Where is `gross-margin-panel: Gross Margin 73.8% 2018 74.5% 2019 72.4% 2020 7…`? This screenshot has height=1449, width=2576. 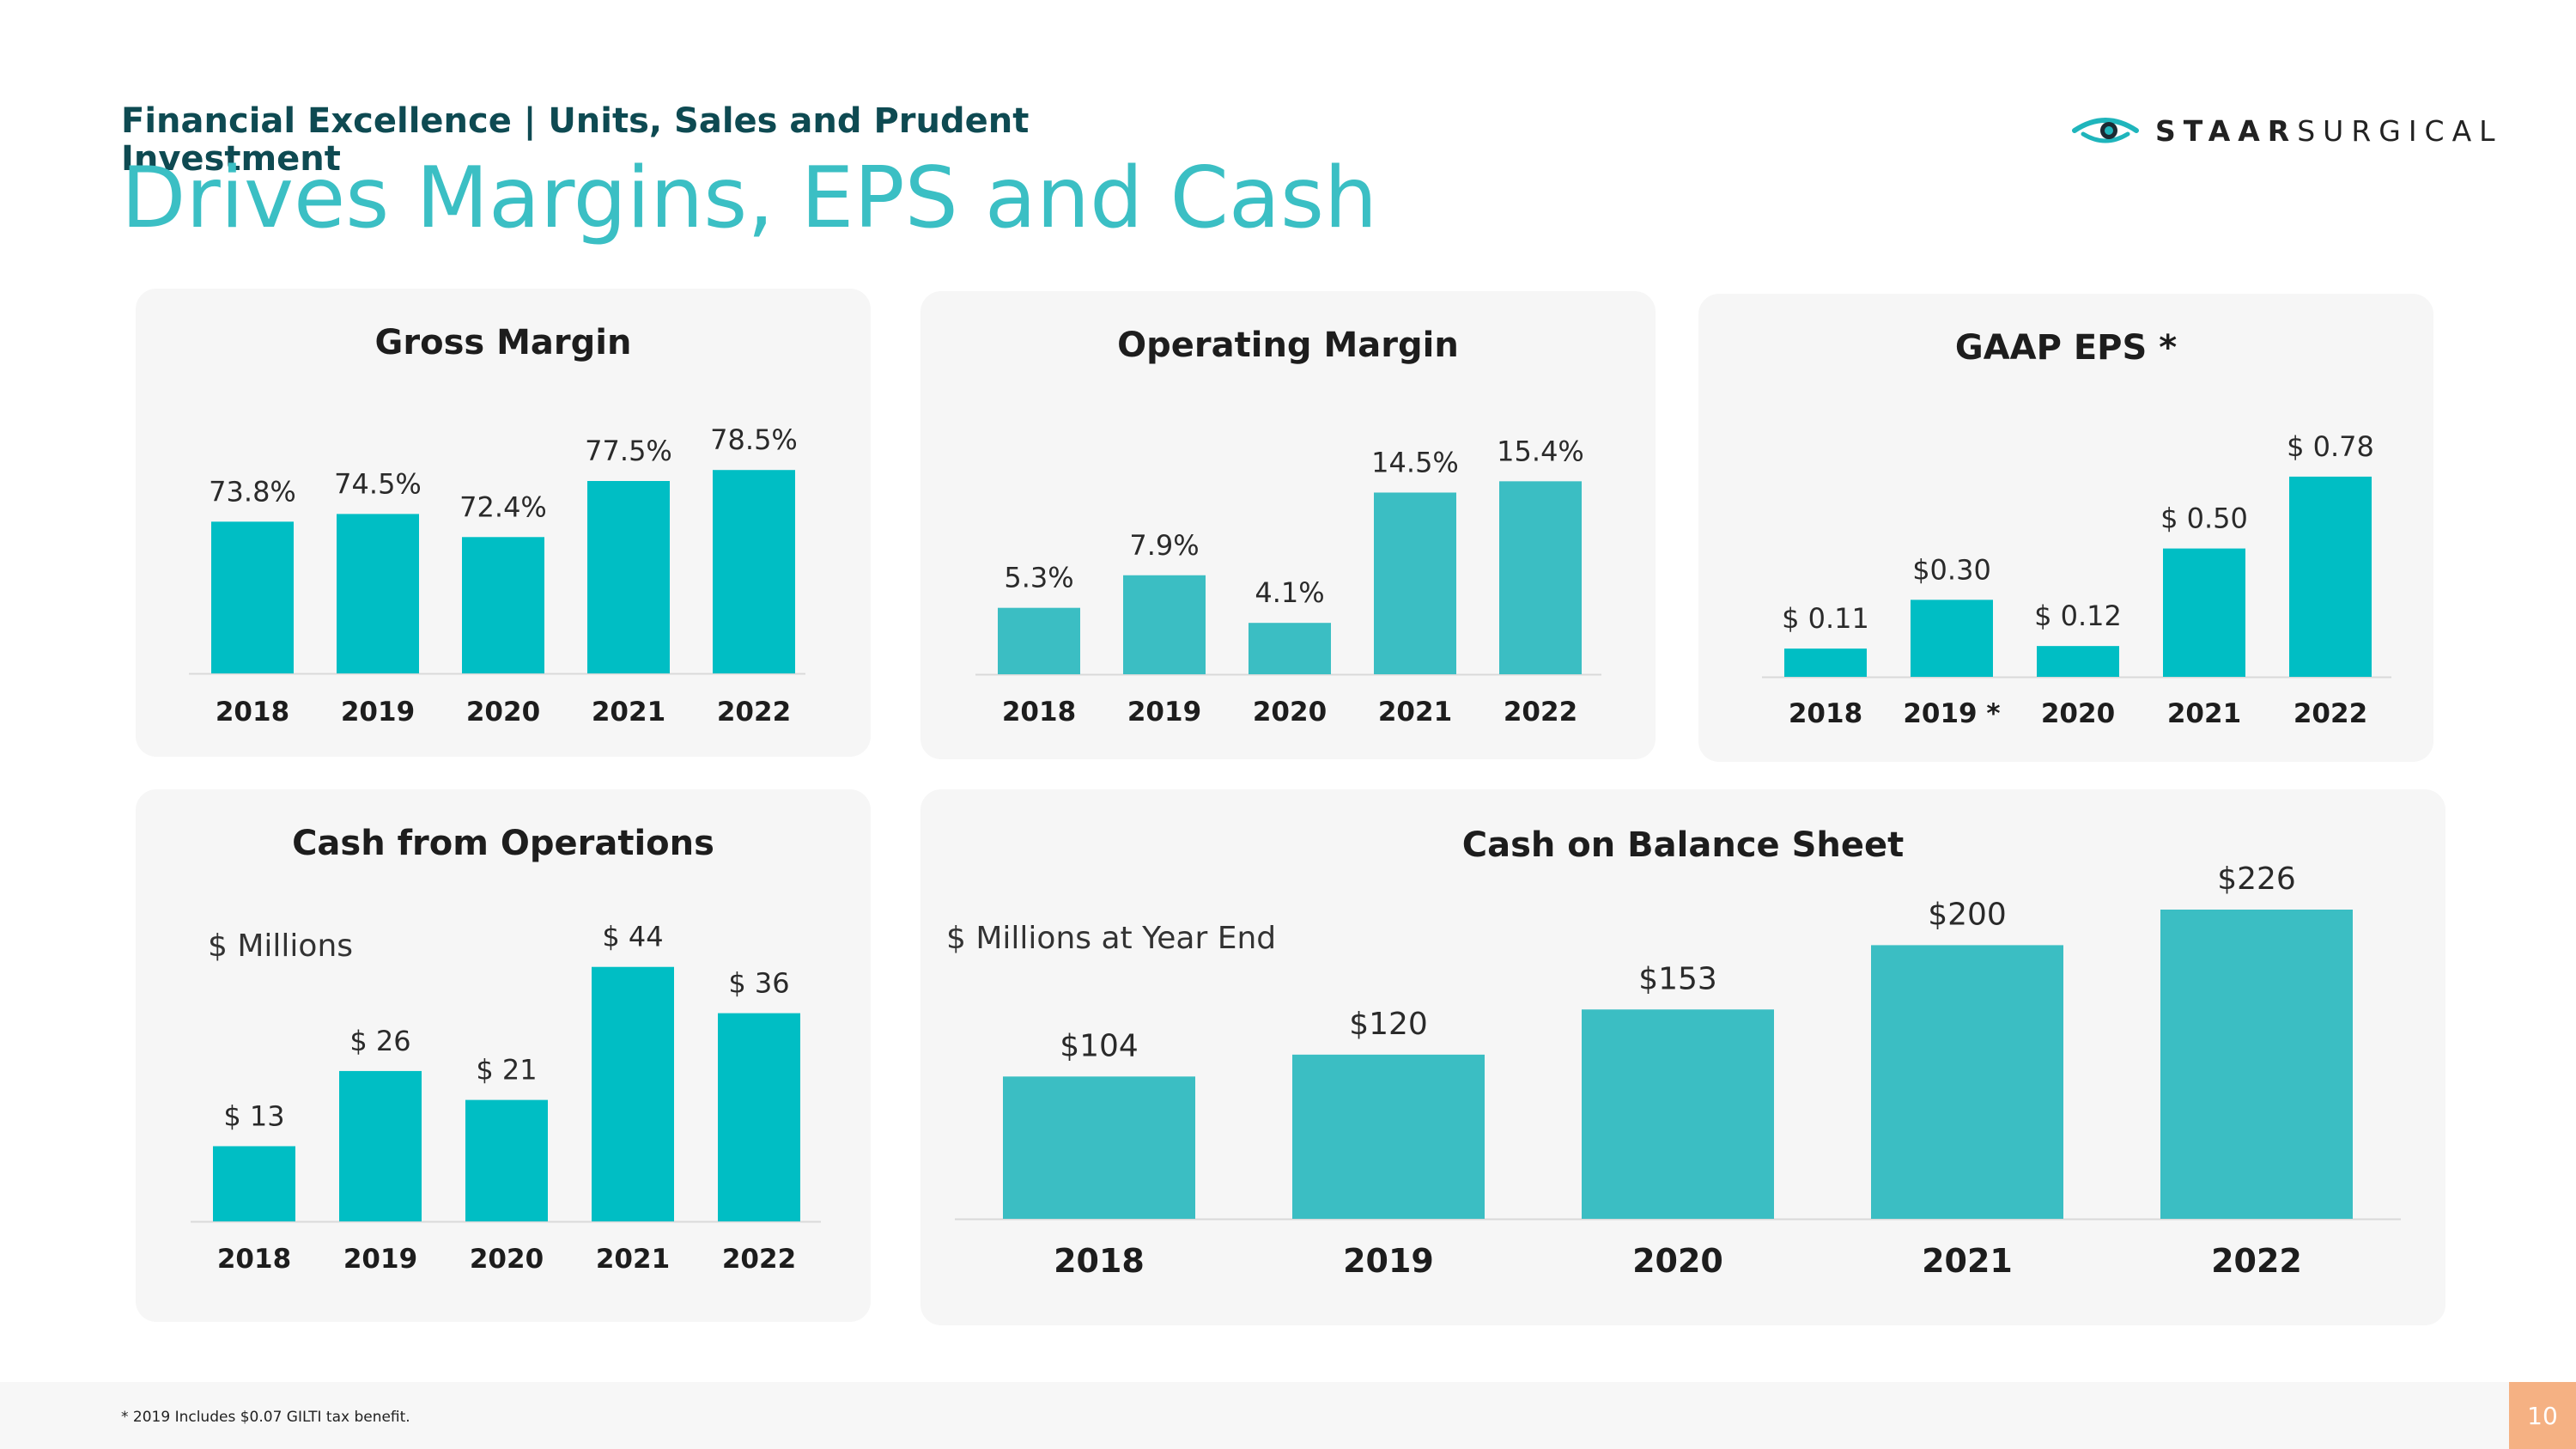
gross-margin-panel: Gross Margin 73.8% 2018 74.5% 2019 72.4% 2020 7… is located at coordinates (503, 523).